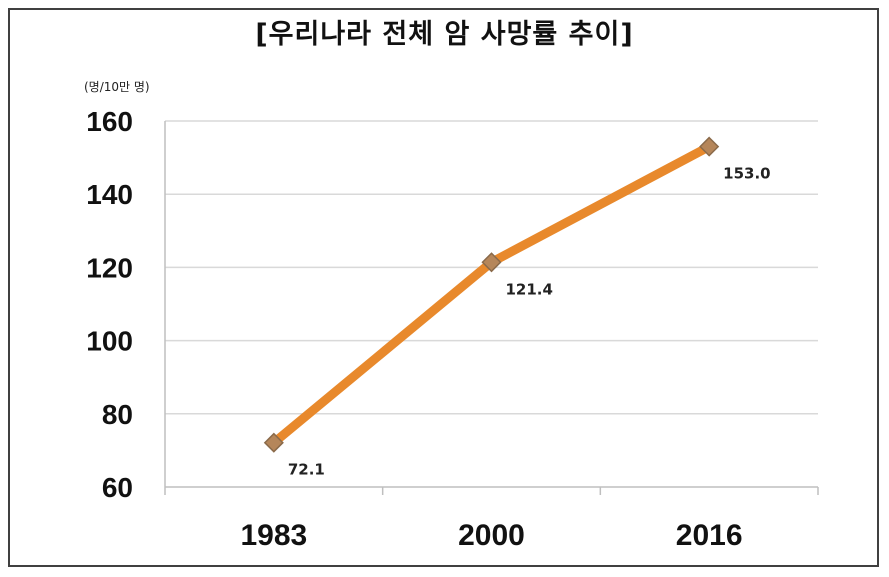  What do you see at coordinates (117, 414) in the screenshot?
I see `y-tick-label-80: 80` at bounding box center [117, 414].